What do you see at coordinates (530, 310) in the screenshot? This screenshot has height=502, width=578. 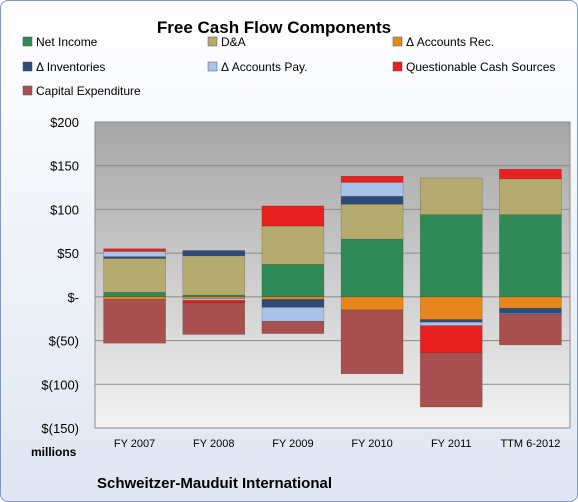 I see `bar-inventories-ttm-6-2012` at bounding box center [530, 310].